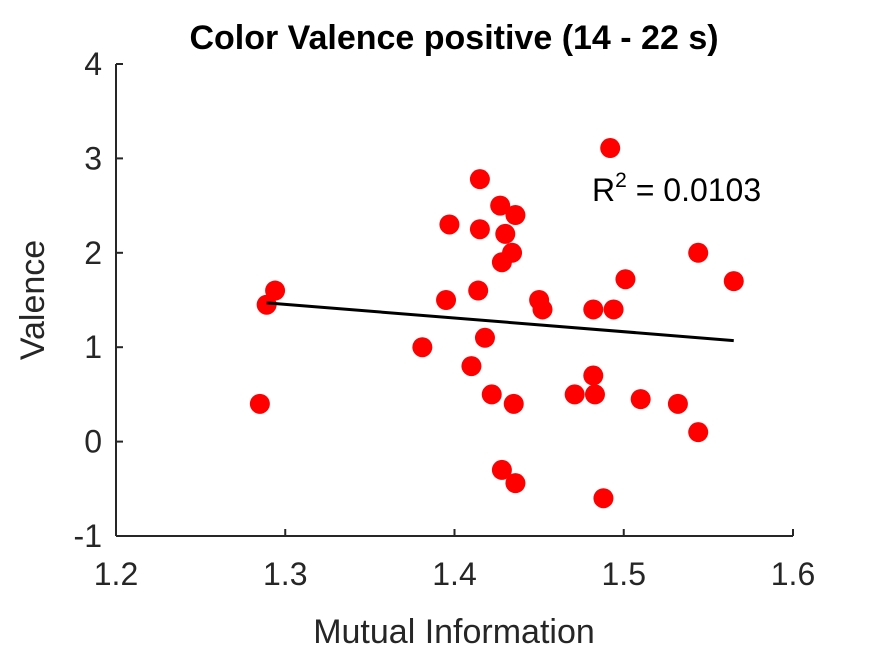 This screenshot has width=875, height=656. I want to click on y-tick-label: -1, so click(88, 536).